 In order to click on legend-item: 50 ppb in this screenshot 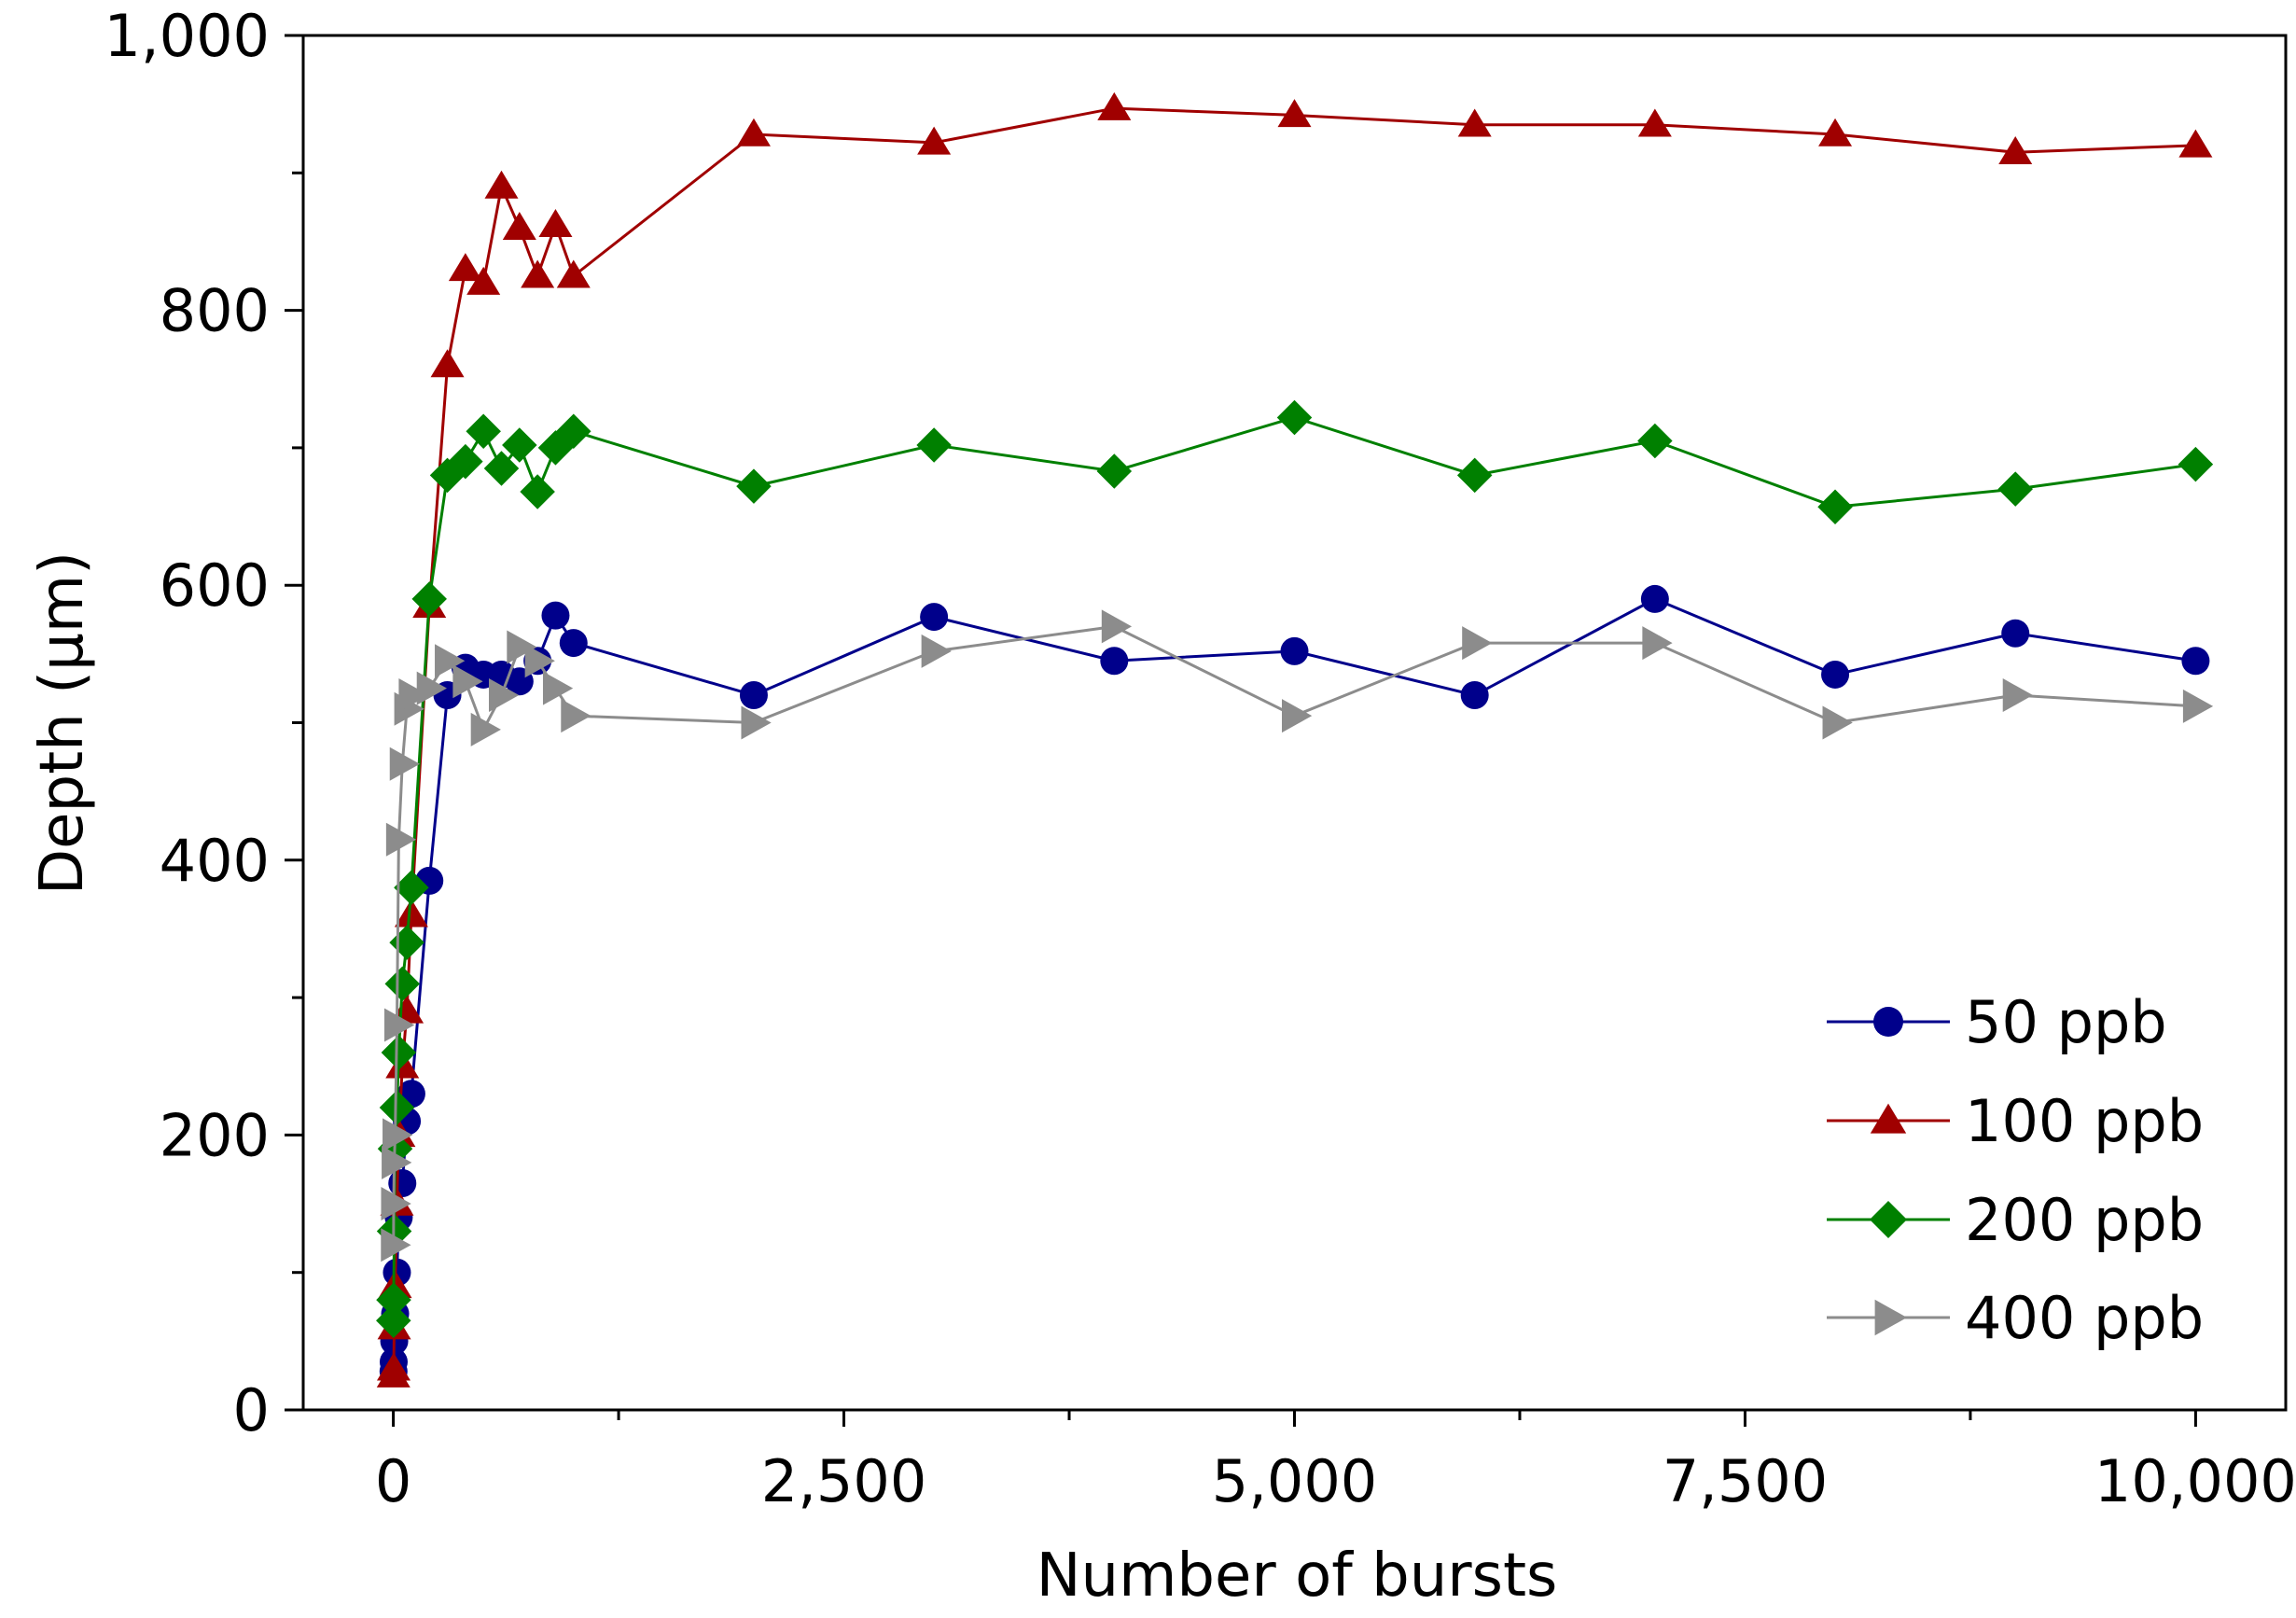, I will do `click(1997, 1022)`.